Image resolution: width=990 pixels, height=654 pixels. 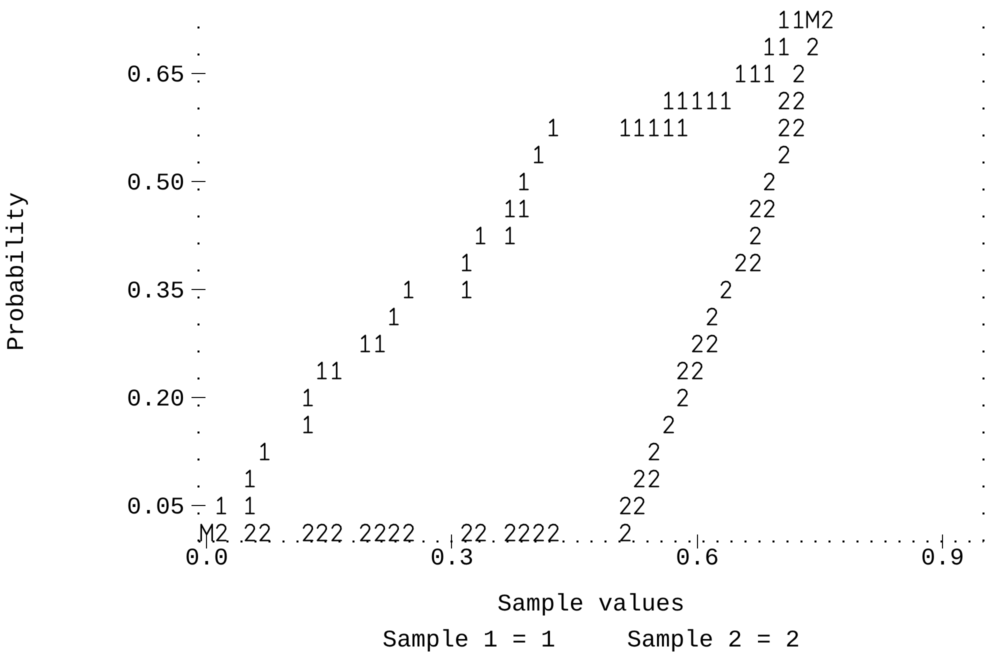 What do you see at coordinates (452, 559) in the screenshot?
I see `x-tick-label: 0.3` at bounding box center [452, 559].